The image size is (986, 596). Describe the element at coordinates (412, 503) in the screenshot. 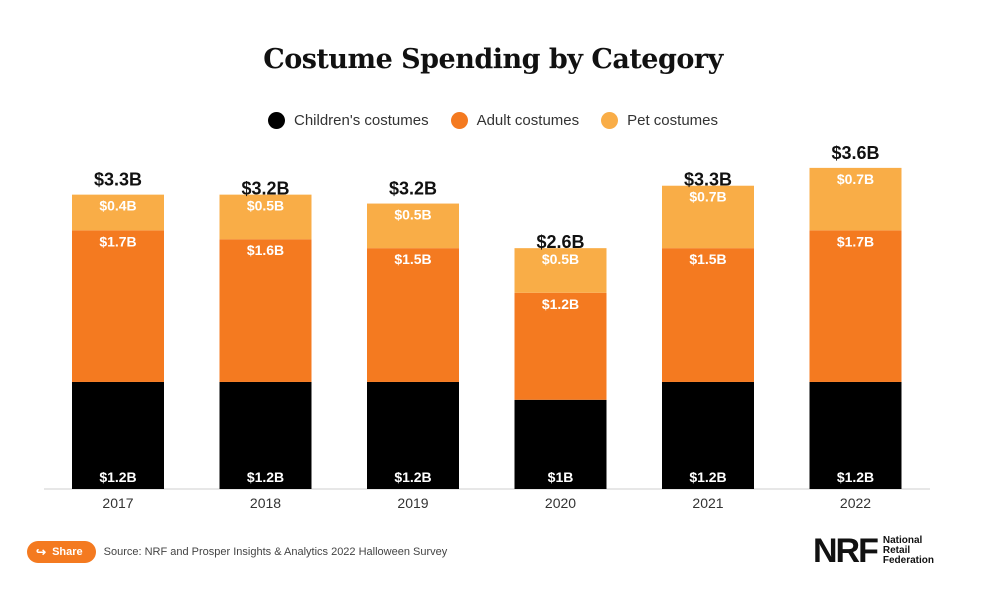

I see `x-tick-label: 2019` at that location.